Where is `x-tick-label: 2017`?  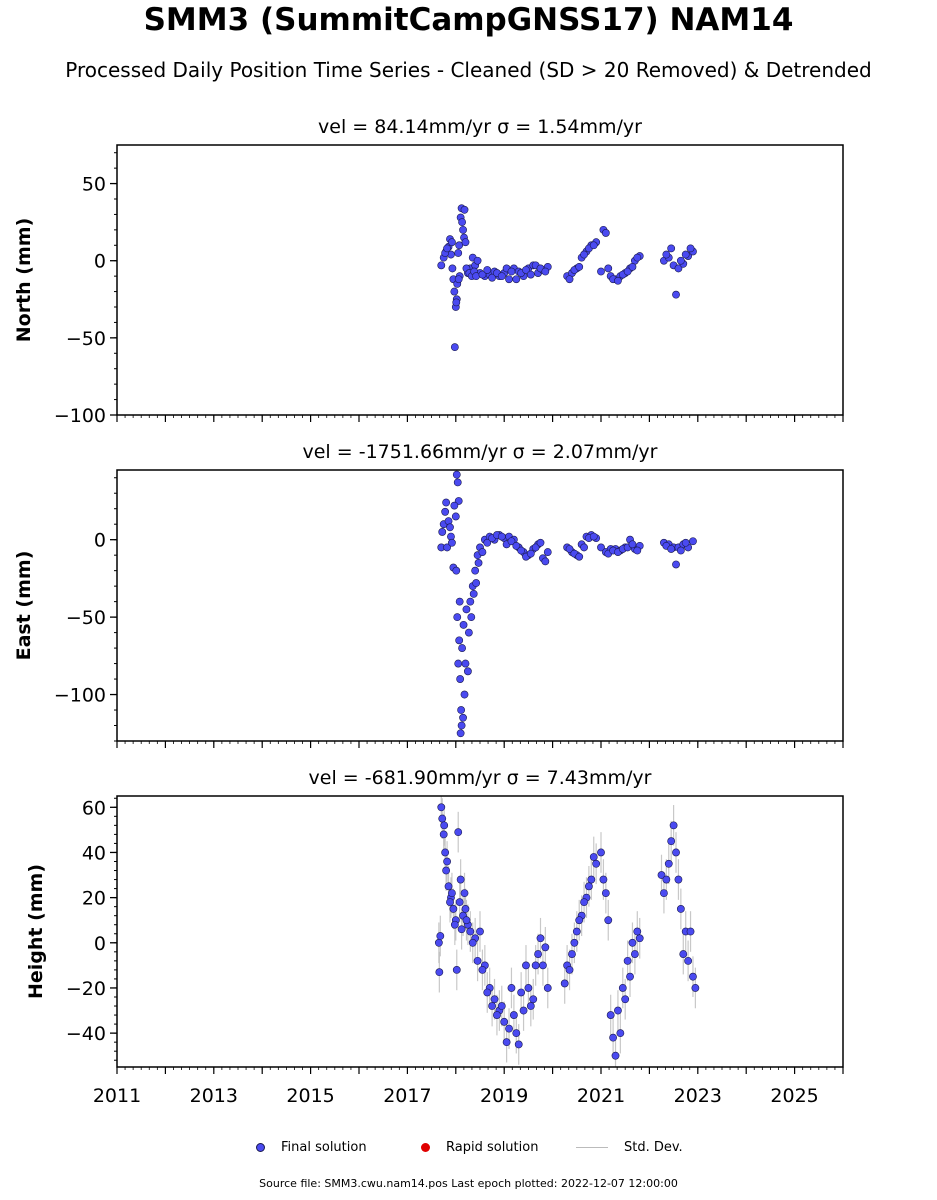
x-tick-label: 2017 is located at coordinates (407, 1096).